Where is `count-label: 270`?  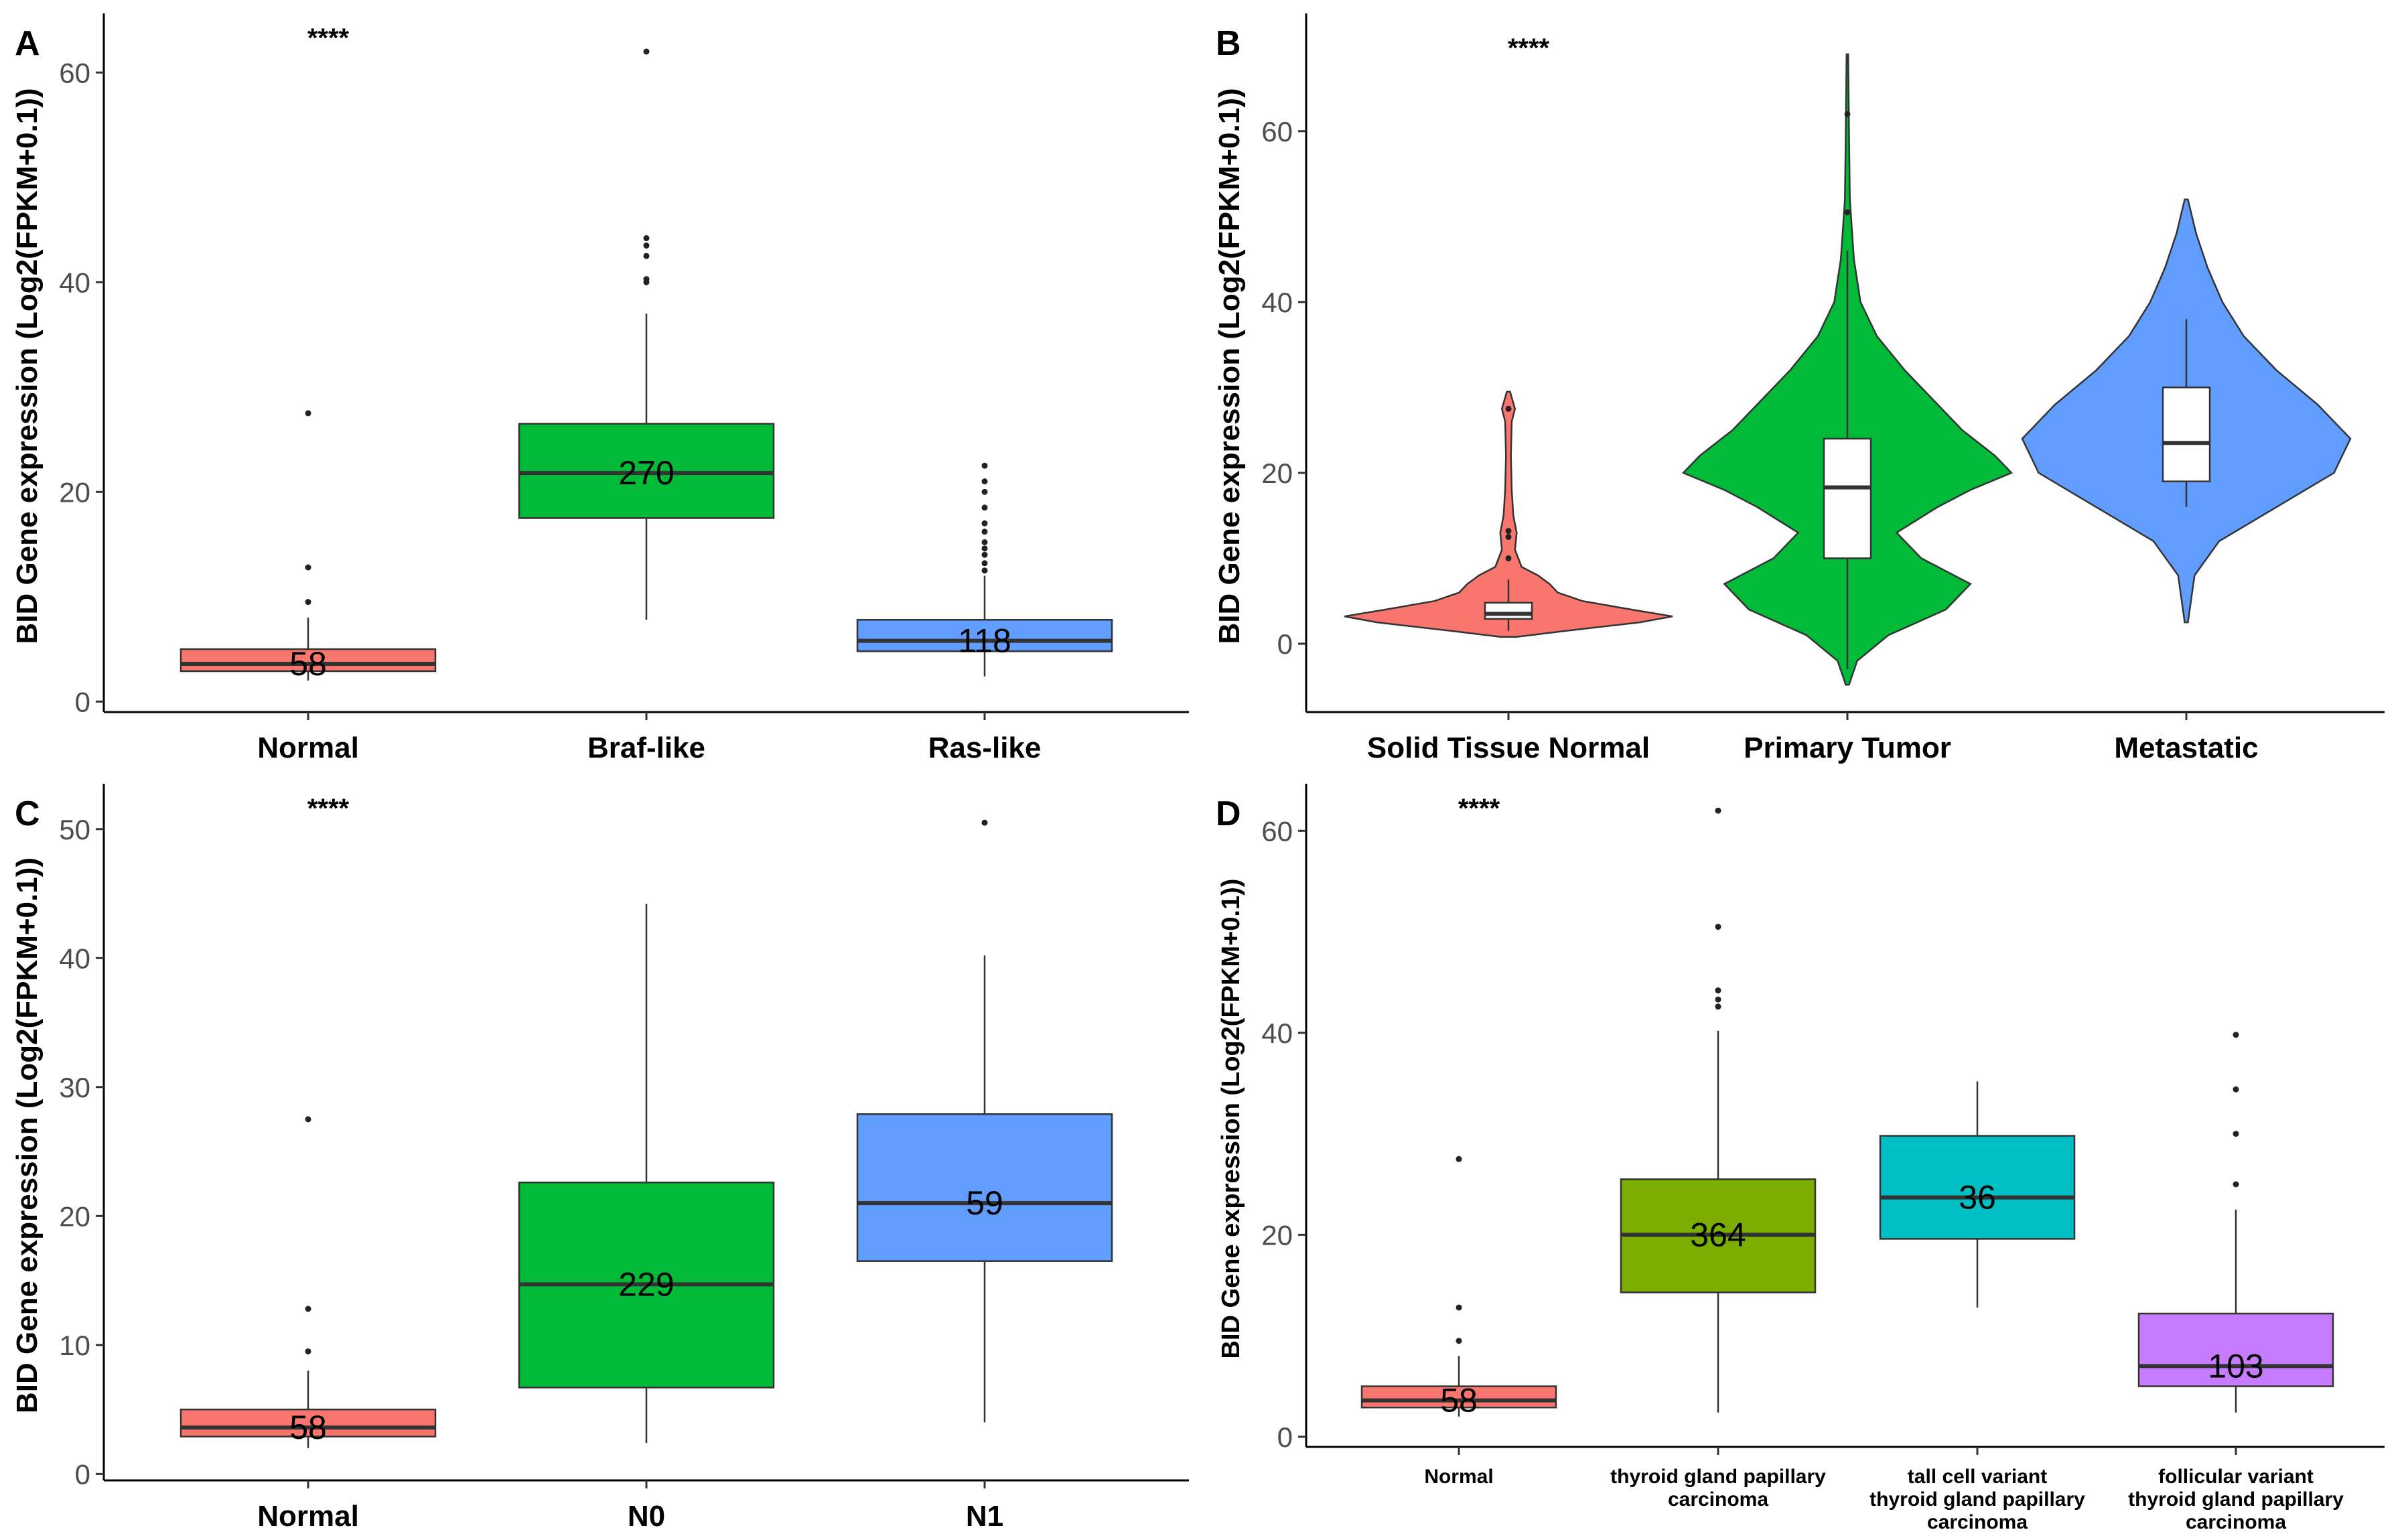
count-label: 270 is located at coordinates (646, 473).